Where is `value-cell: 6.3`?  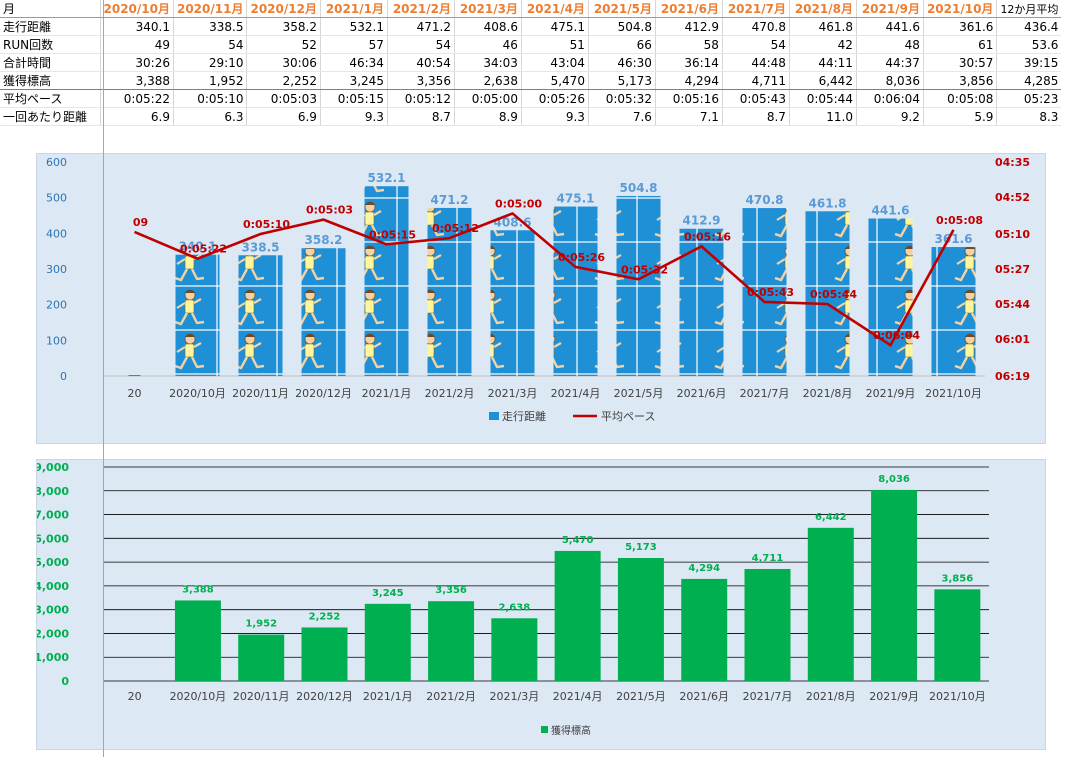 value-cell: 6.3 is located at coordinates (210, 116).